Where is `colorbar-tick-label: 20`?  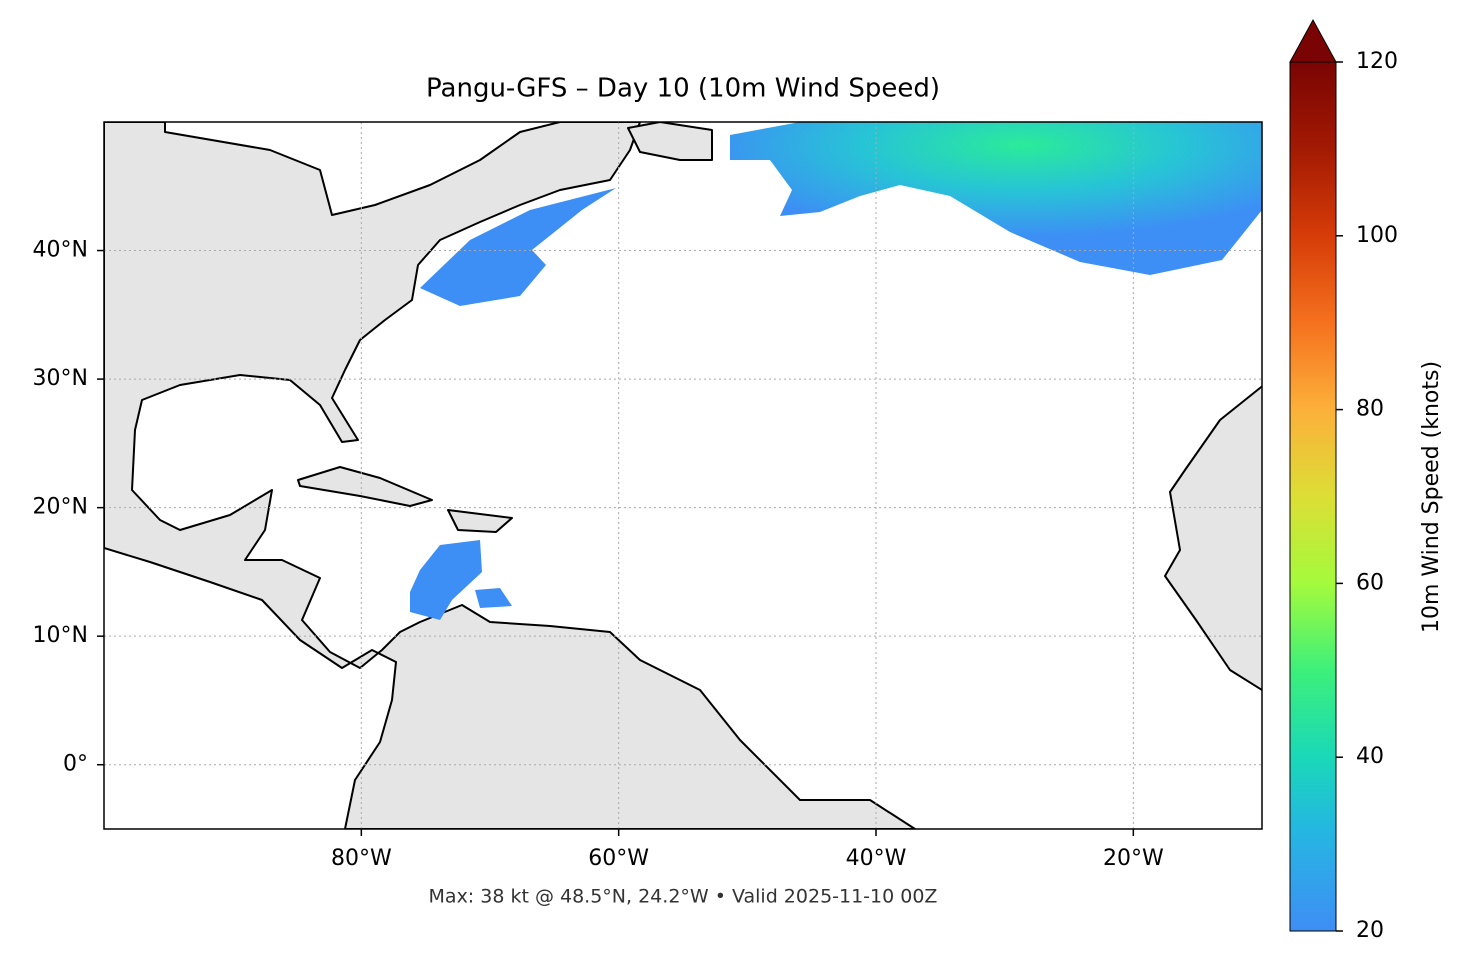 colorbar-tick-label: 20 is located at coordinates (1370, 930).